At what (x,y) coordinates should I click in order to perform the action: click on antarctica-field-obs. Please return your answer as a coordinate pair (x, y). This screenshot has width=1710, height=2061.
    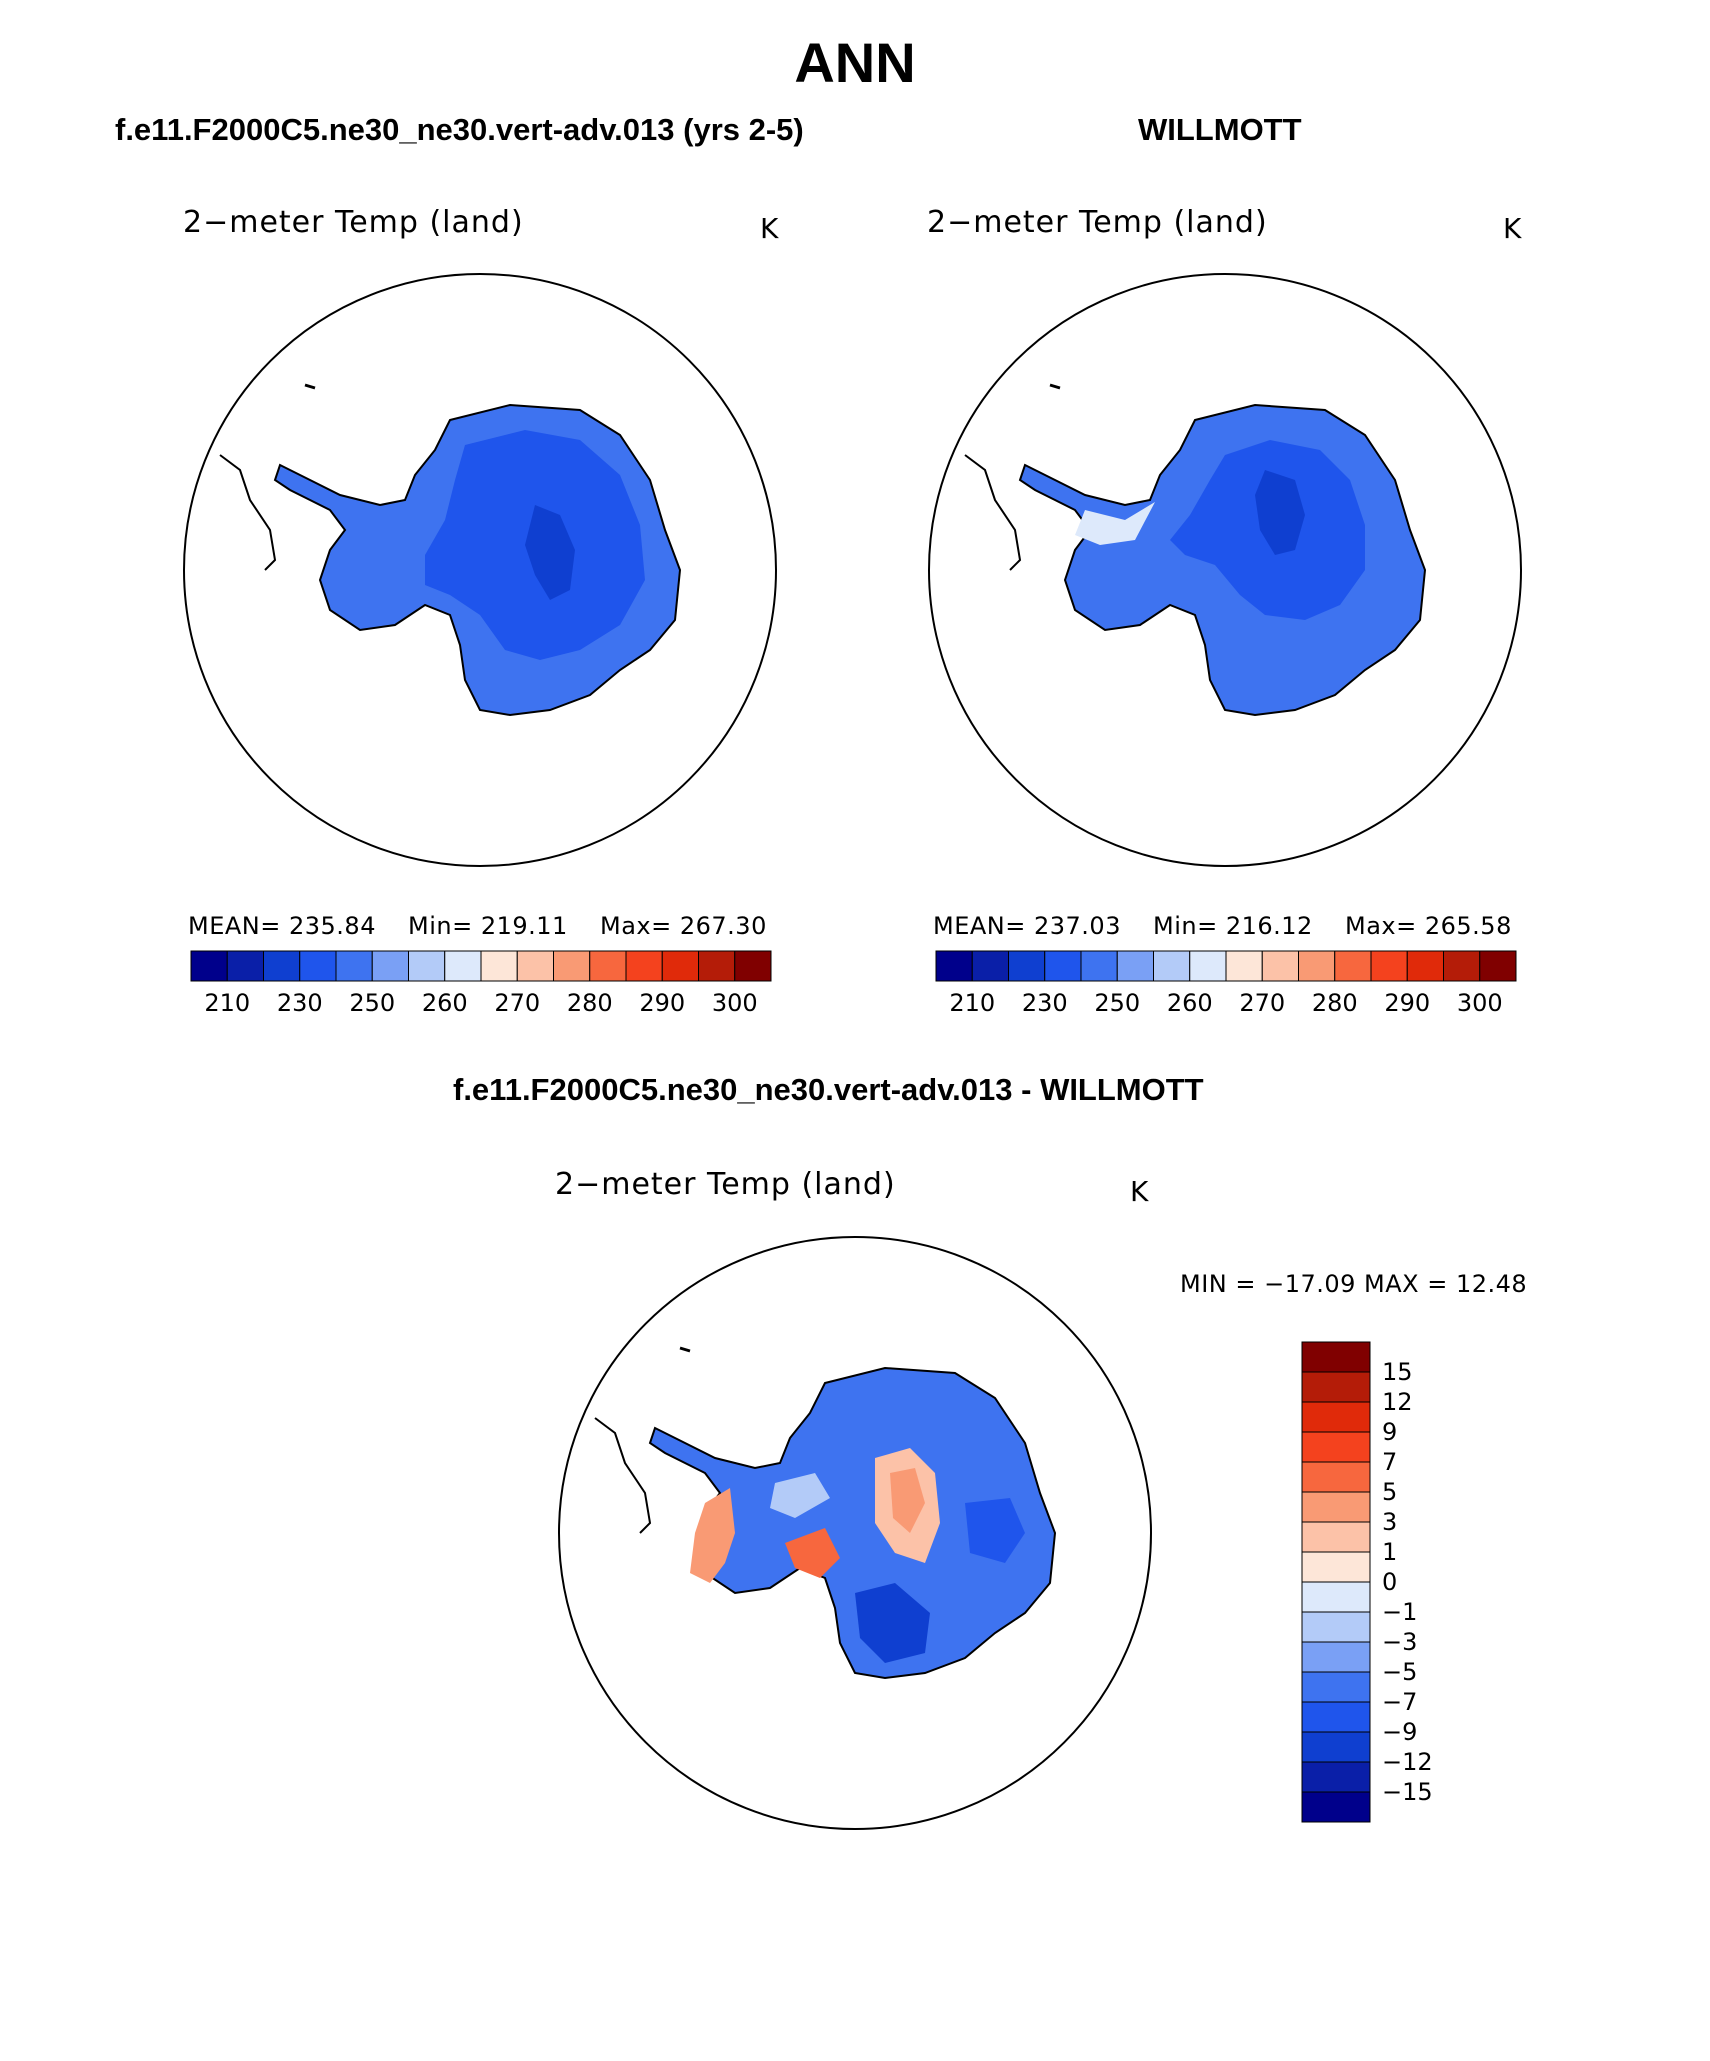
    Looking at the image, I should click on (1195, 550).